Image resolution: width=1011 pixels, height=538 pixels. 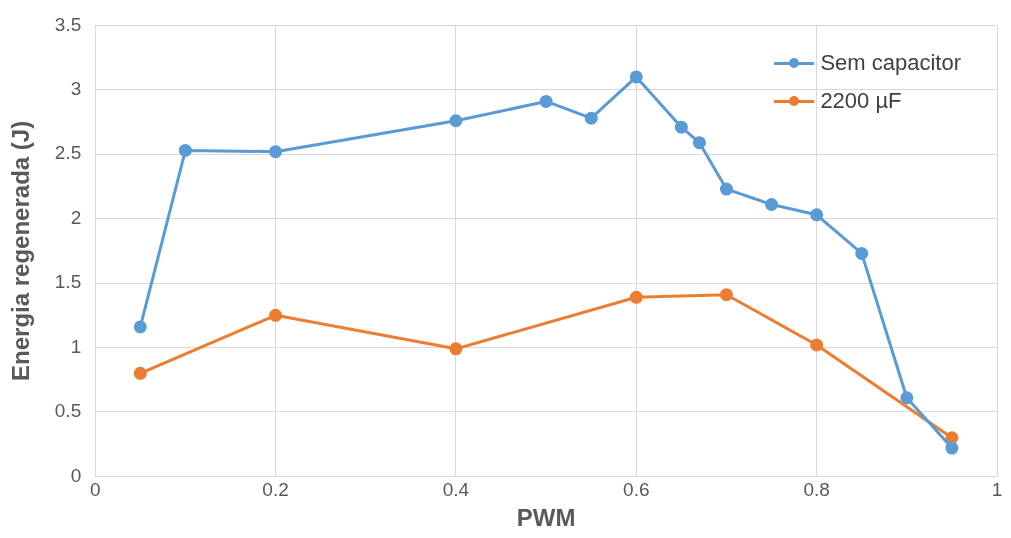 I want to click on y-tick-label: 3.5, so click(x=68, y=24).